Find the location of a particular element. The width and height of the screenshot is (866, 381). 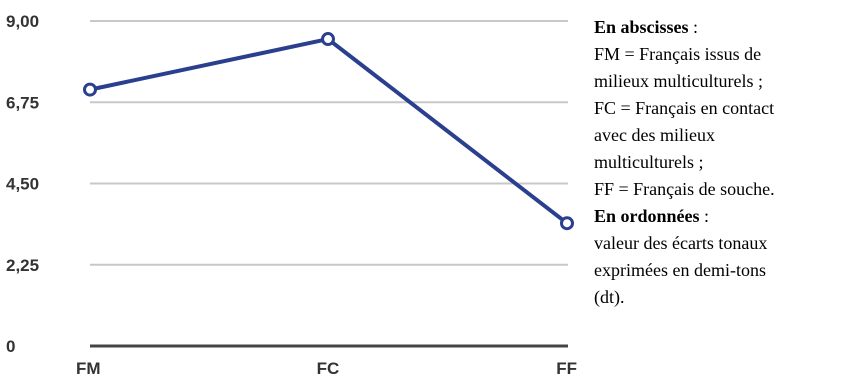

y-tick-label: 6,75 is located at coordinates (22, 102).